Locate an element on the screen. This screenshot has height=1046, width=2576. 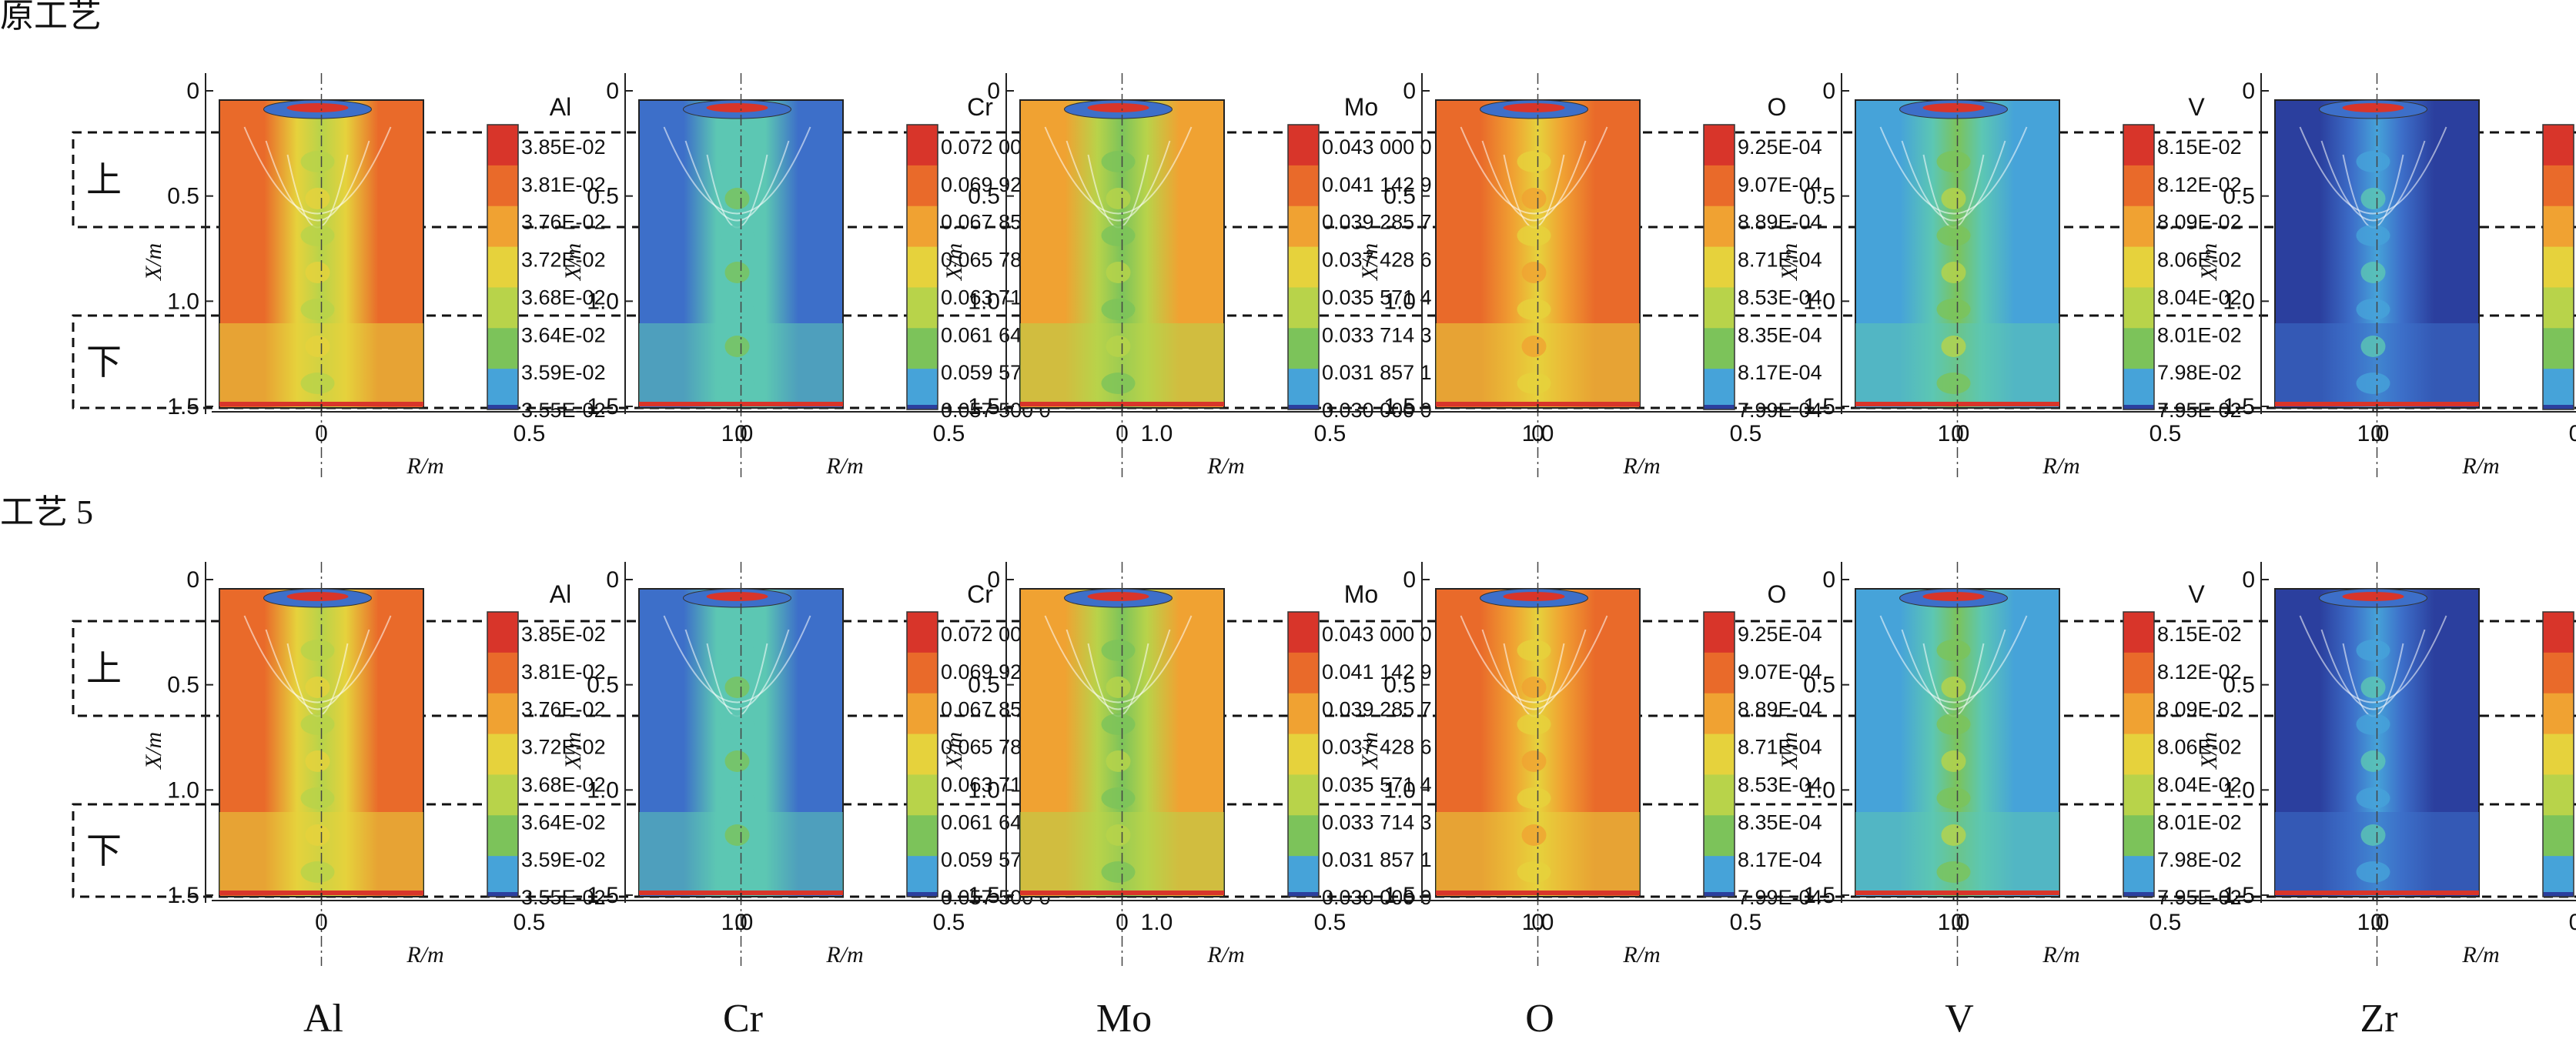
colorbar-tick-label: 7.95E-02 is located at coordinates (2199, 897).